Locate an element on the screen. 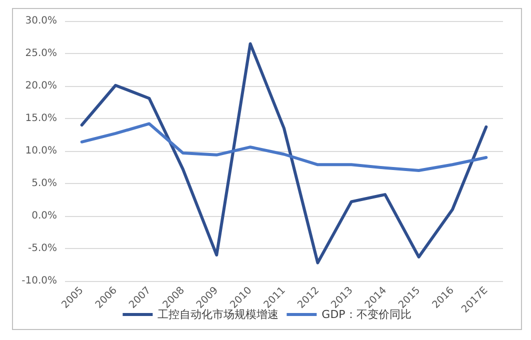 The width and height of the screenshot is (531, 340). y-tick-label: 30.0% is located at coordinates (41, 21).